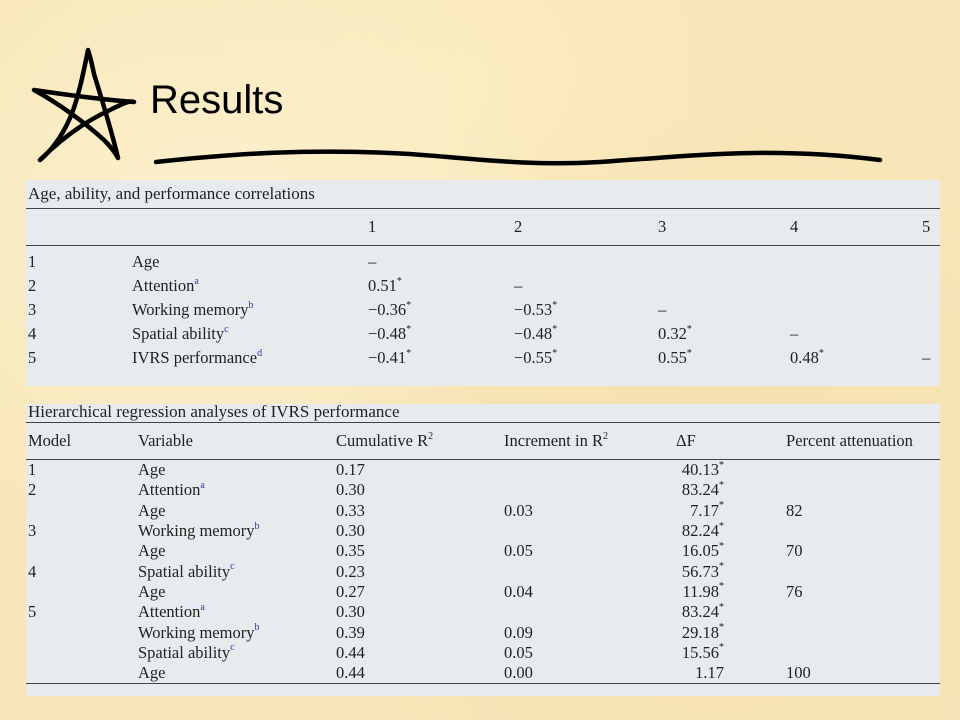 This screenshot has height=720, width=960. I want to click on row-label: Working memoryb, so click(193, 309).